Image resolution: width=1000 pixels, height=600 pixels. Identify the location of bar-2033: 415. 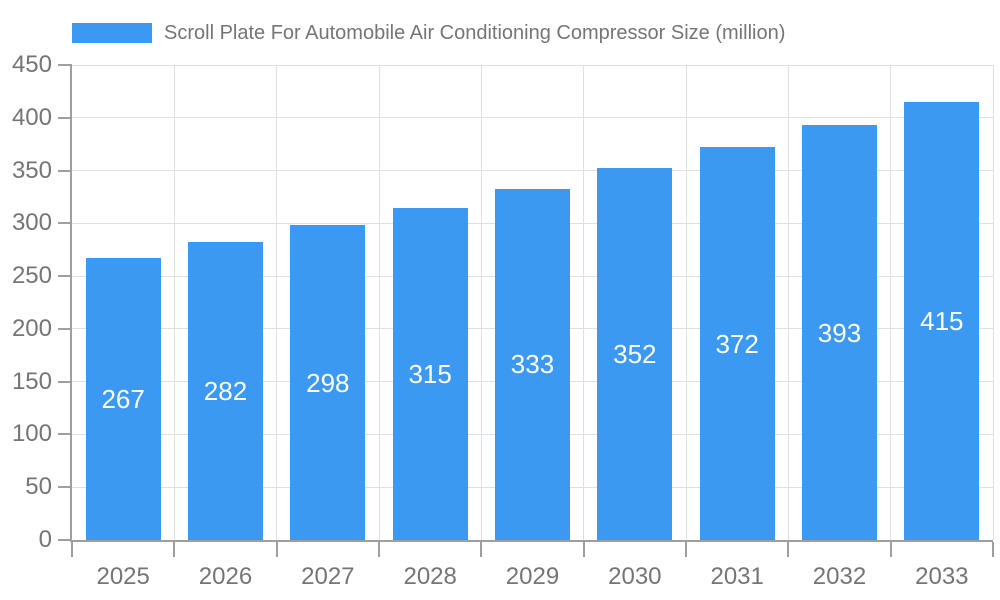
(942, 320).